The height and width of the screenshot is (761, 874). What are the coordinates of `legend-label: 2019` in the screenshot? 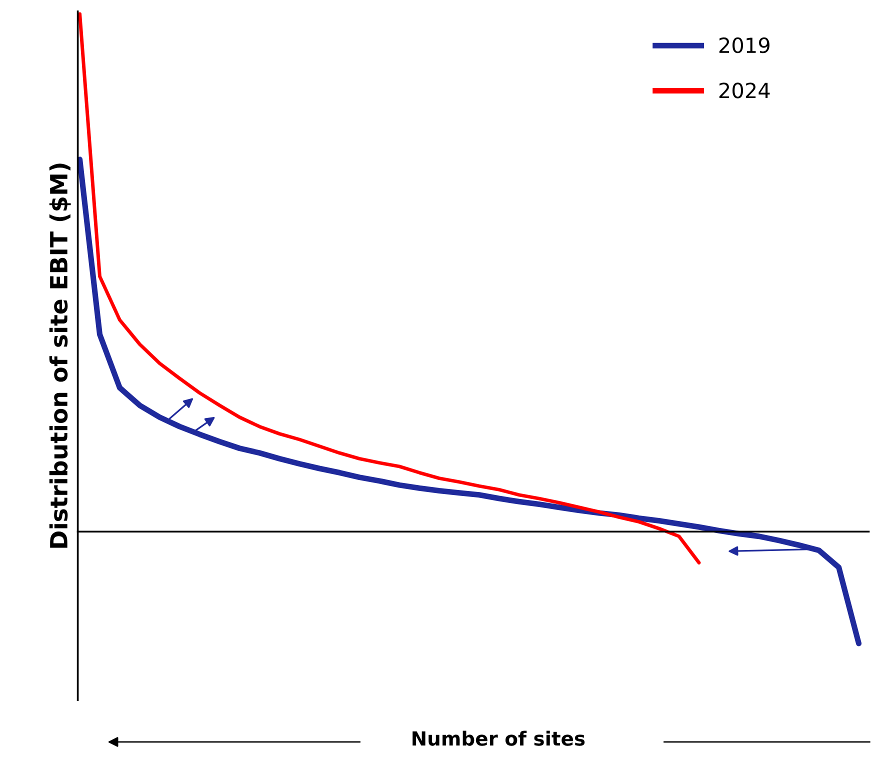 It's located at (744, 45).